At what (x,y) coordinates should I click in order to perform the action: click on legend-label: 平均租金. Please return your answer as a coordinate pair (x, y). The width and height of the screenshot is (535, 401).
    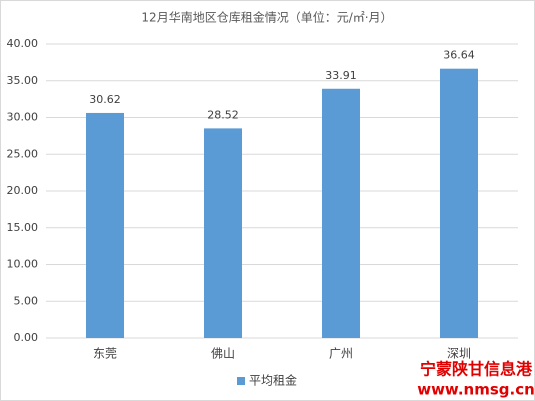
    Looking at the image, I should click on (273, 380).